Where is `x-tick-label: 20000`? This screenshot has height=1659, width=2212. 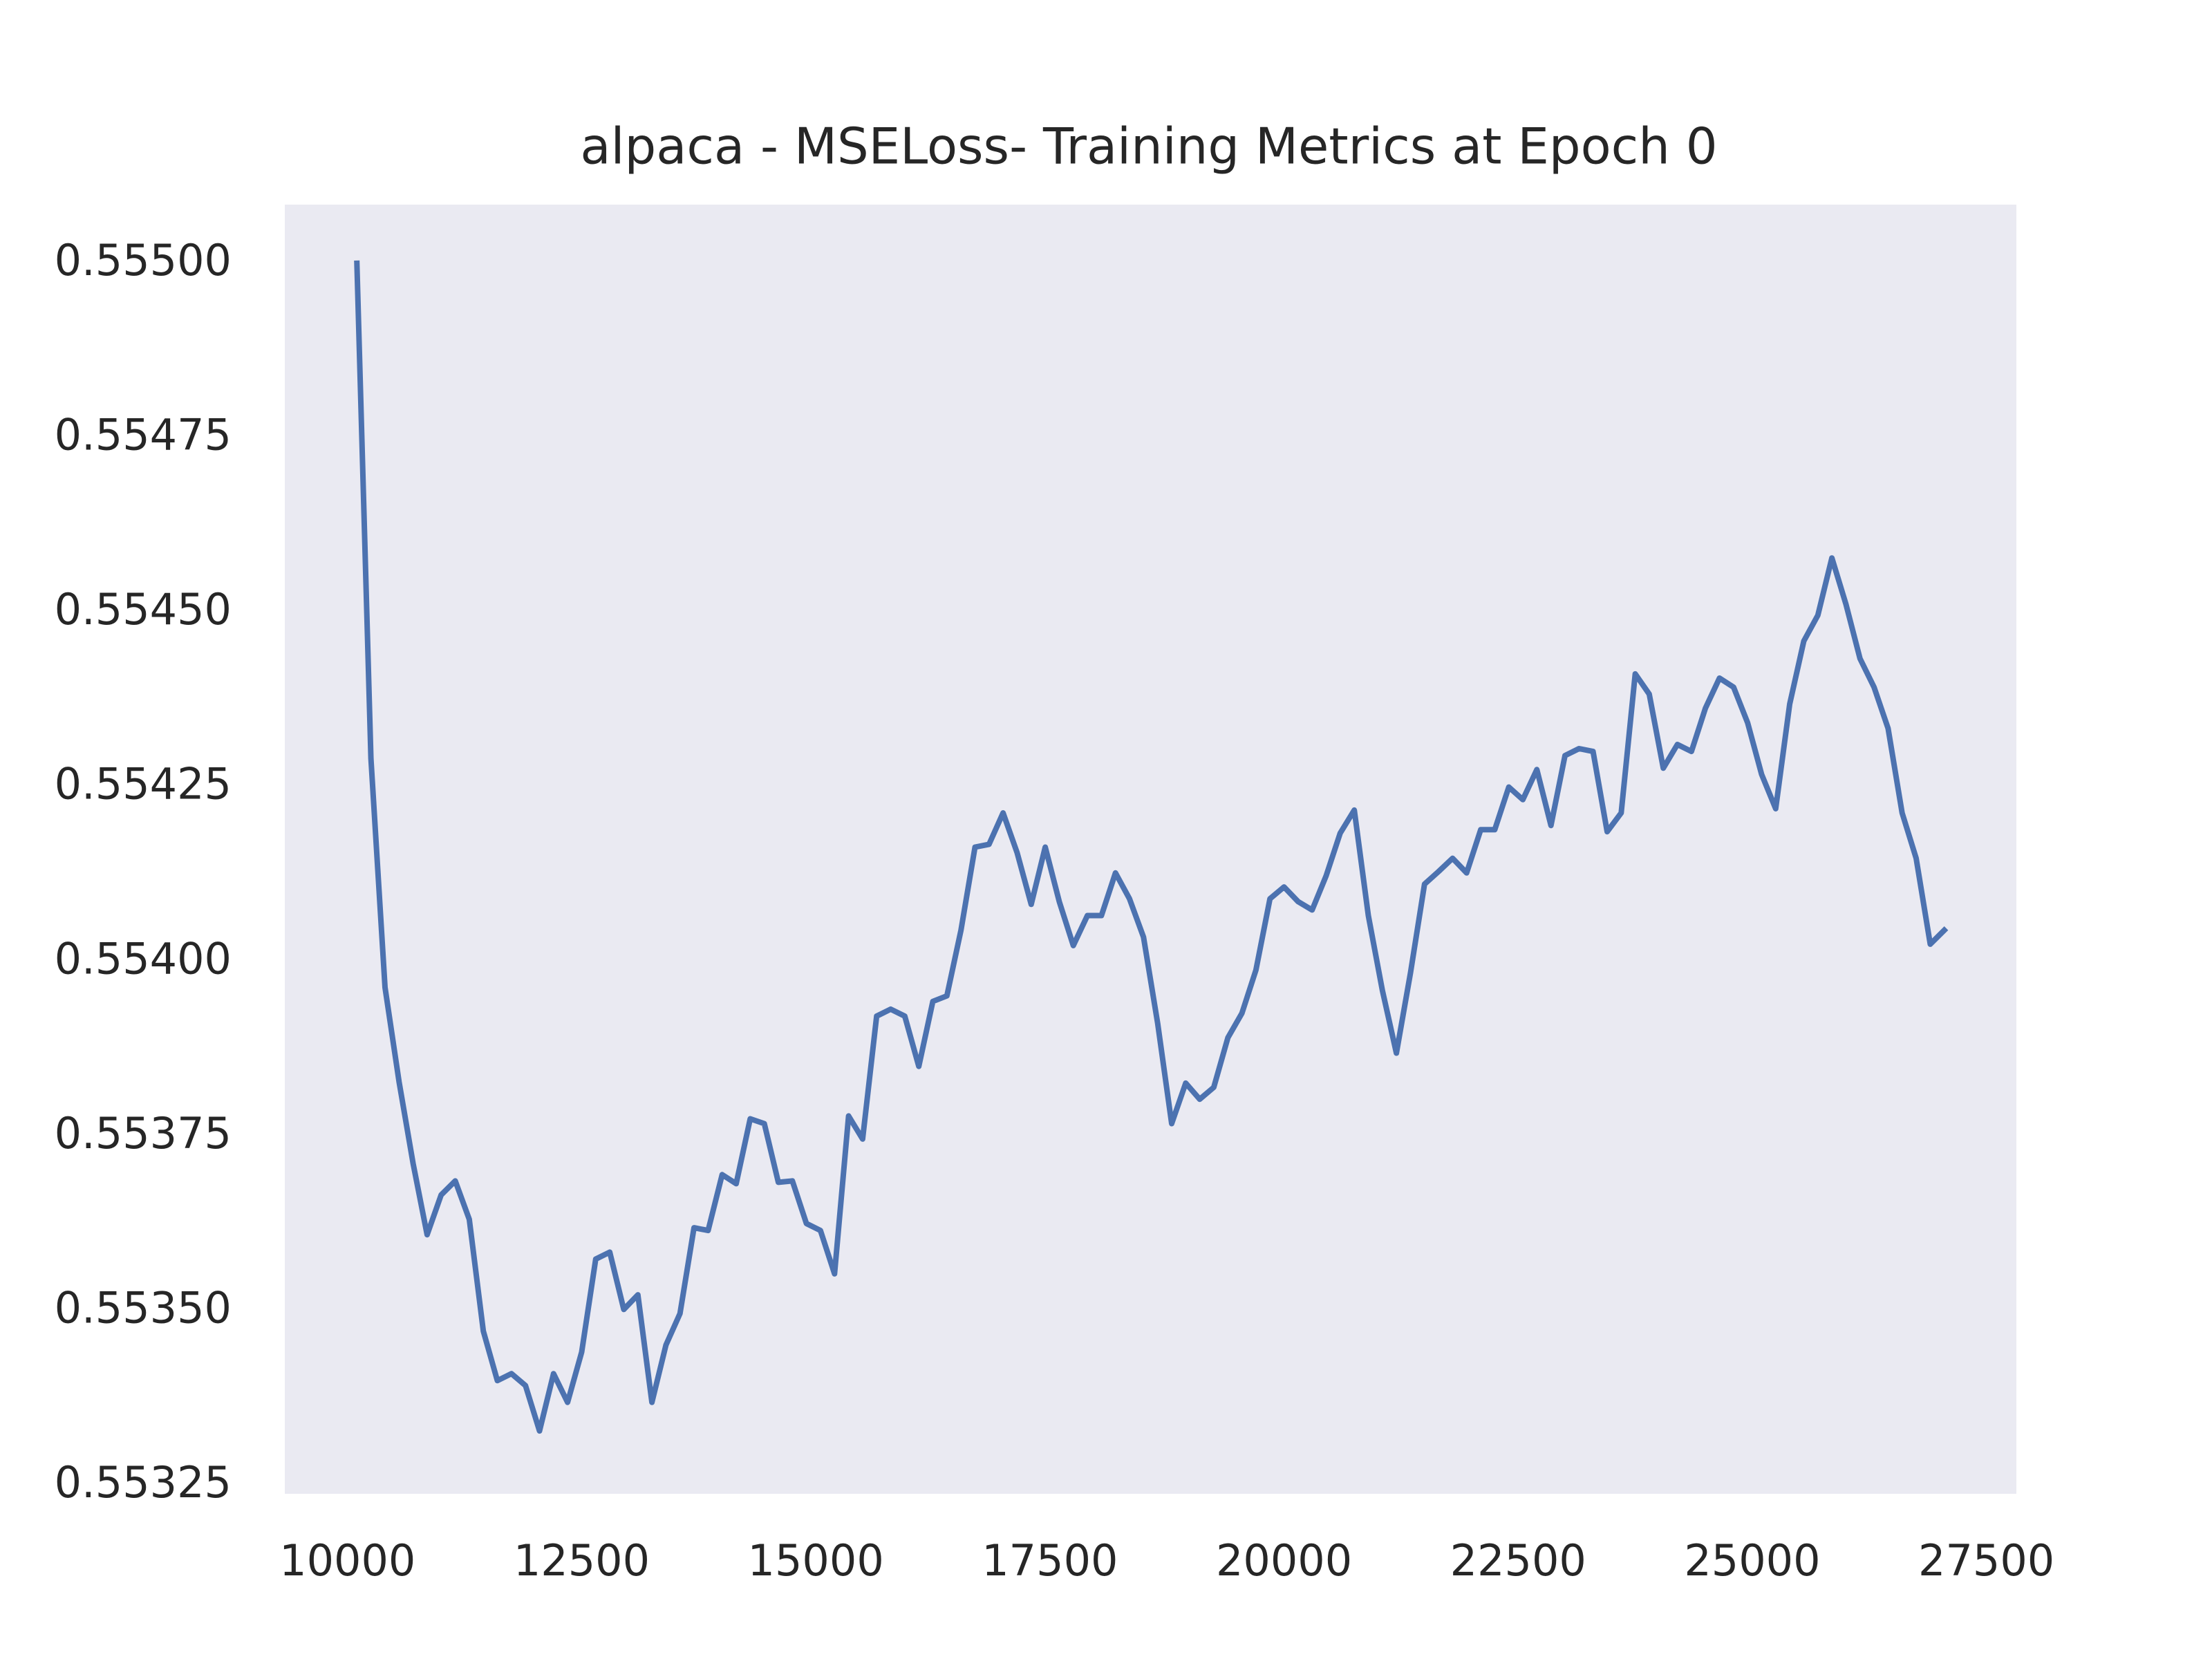 x-tick-label: 20000 is located at coordinates (1284, 1560).